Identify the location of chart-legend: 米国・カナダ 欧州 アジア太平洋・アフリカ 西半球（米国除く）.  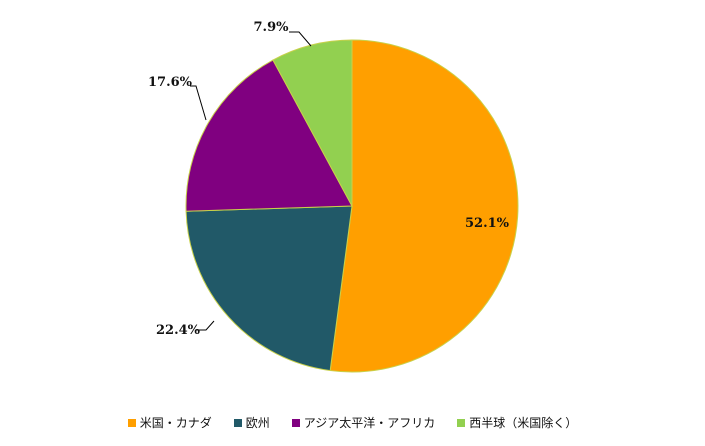
(352, 422).